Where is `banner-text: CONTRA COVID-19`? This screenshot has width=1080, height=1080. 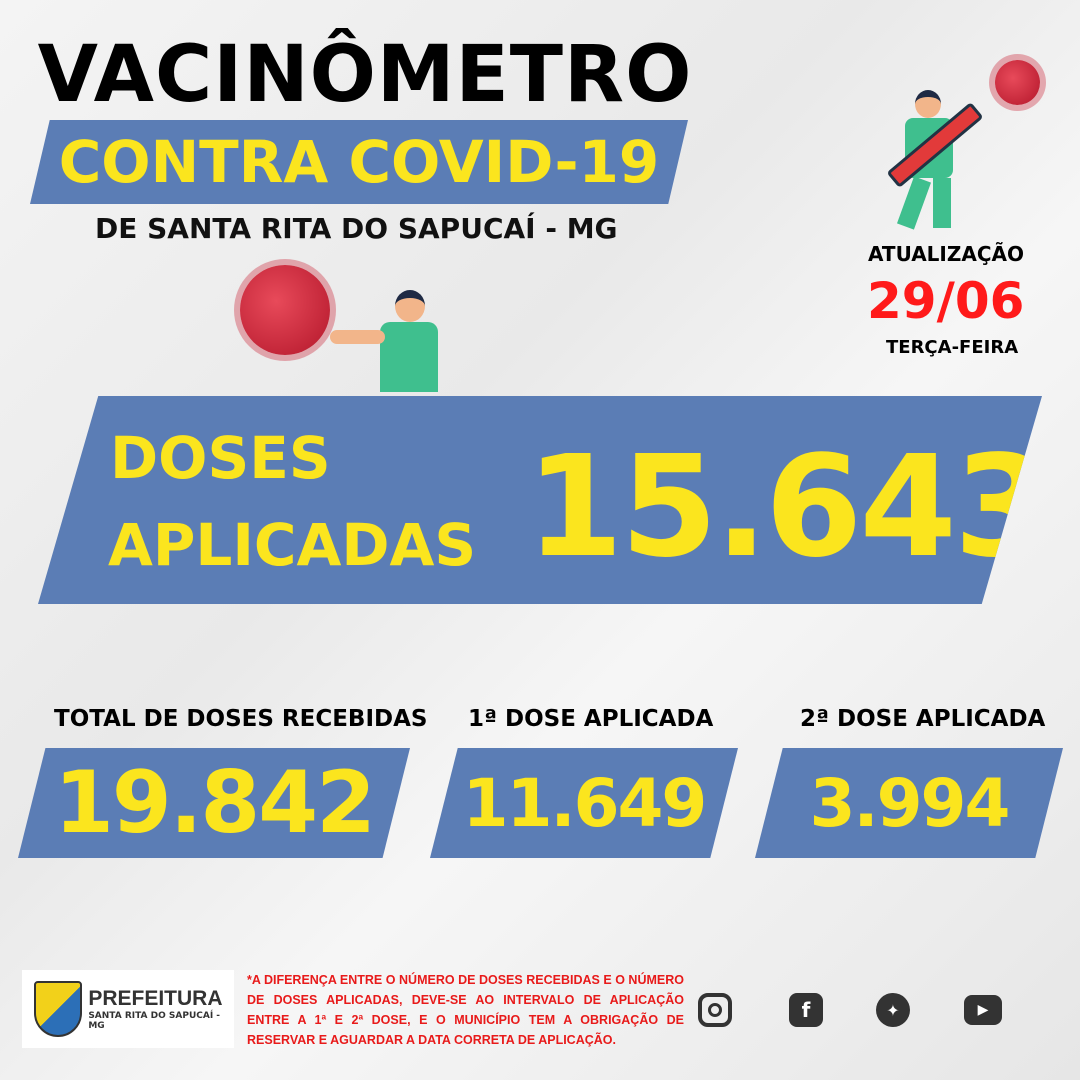
banner-text: CONTRA COVID-19 is located at coordinates (359, 162).